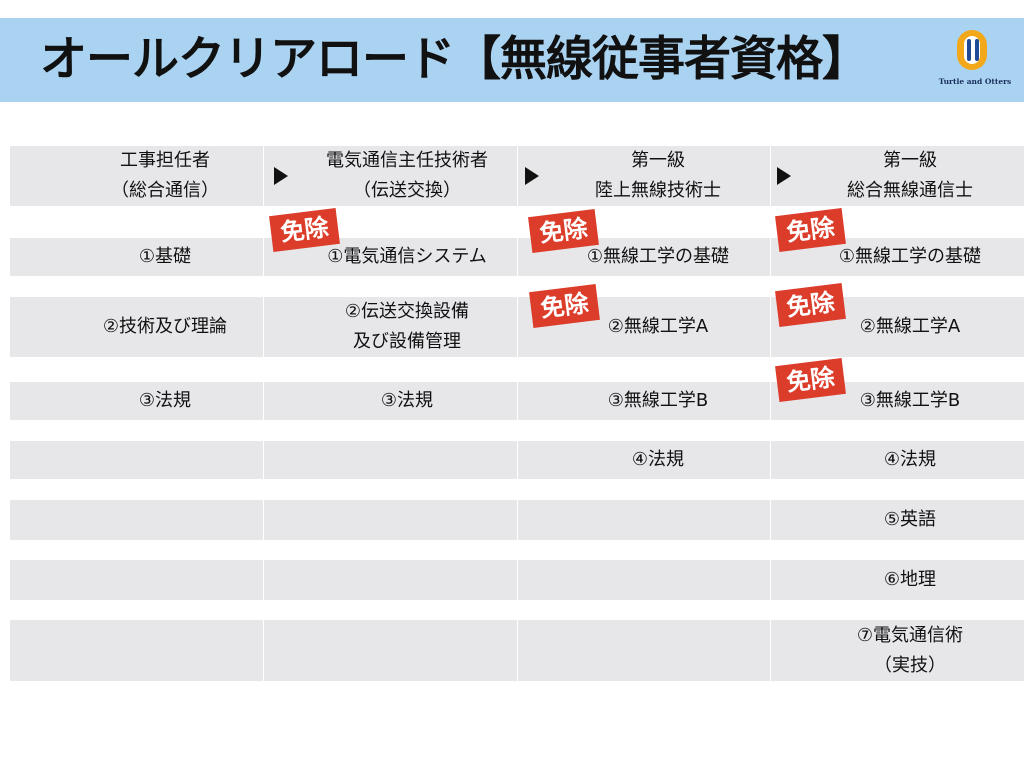 The width and height of the screenshot is (1024, 768). Describe the element at coordinates (910, 650) in the screenshot. I see `subject-cell: ⑦電気通信術 （実技）` at that location.